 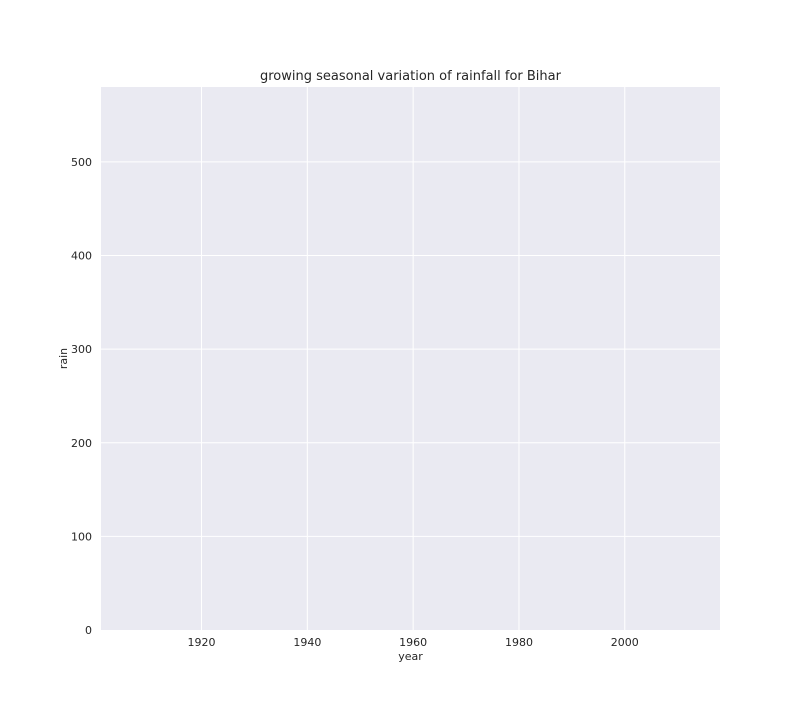 I want to click on y-tick-label: 100, so click(x=81, y=536).